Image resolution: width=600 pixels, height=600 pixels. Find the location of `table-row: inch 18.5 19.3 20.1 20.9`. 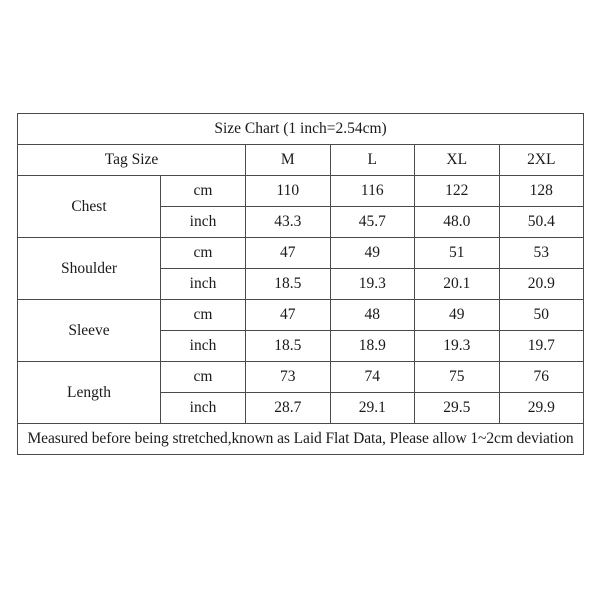

table-row: inch 18.5 19.3 20.1 20.9 is located at coordinates (301, 284).